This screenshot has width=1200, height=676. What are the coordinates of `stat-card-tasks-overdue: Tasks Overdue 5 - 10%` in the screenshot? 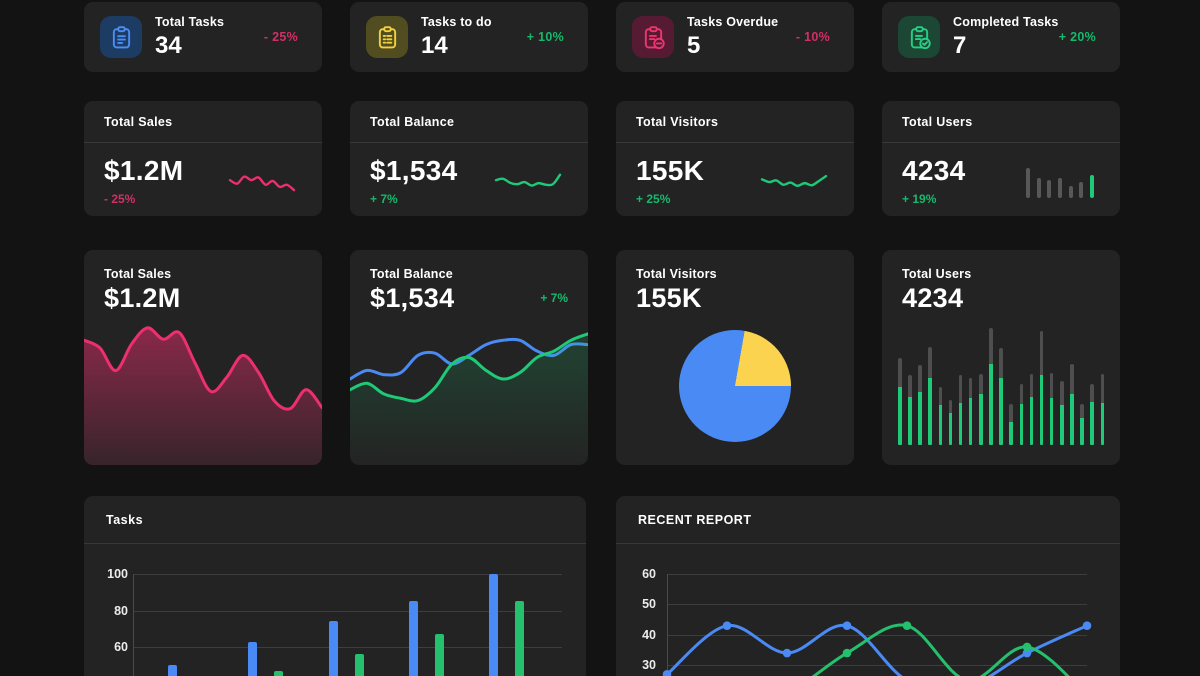 It's located at (735, 37).